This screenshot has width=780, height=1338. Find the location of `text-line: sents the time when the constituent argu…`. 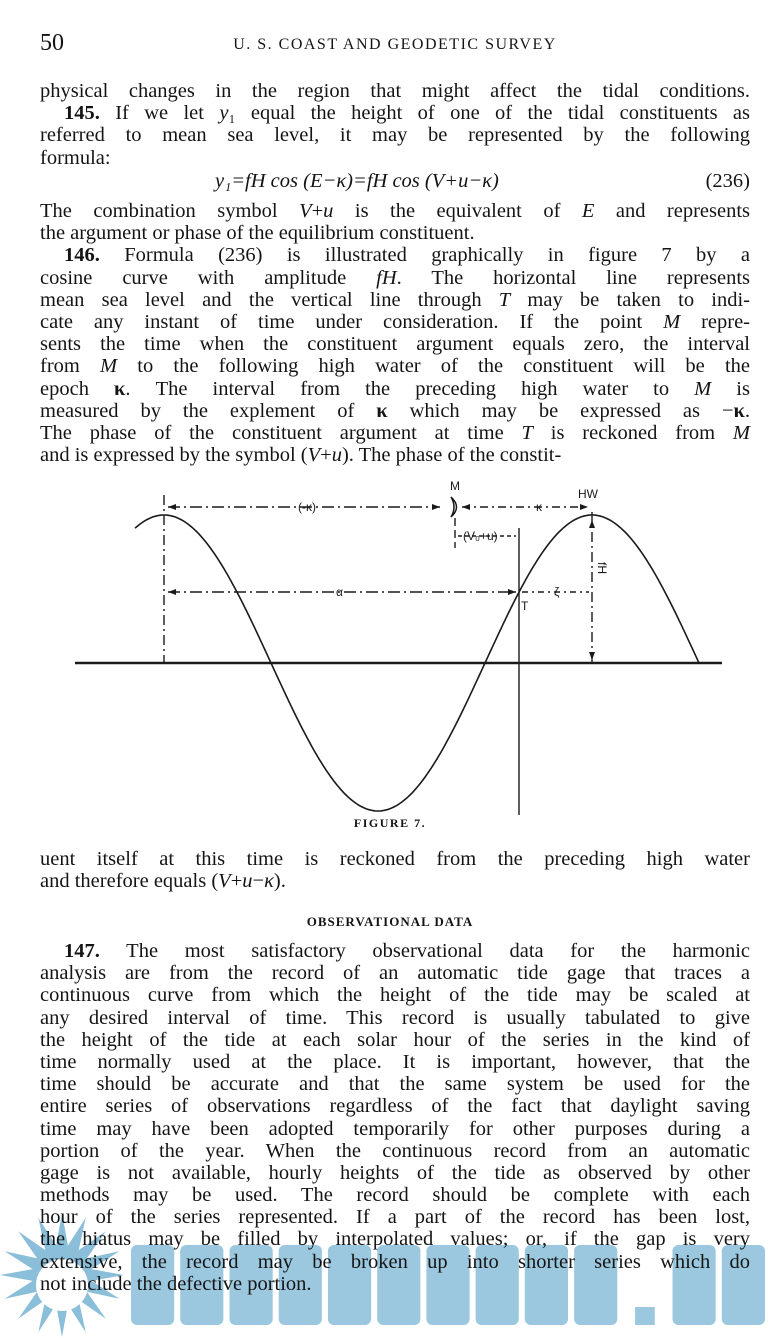

text-line: sents the time when the constituent argu… is located at coordinates (395, 344).